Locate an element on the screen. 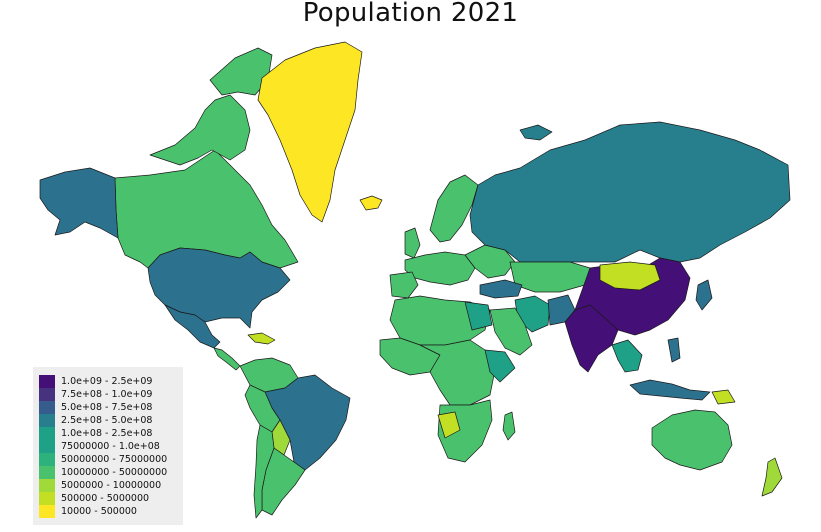  legend-item: 2.5e+08 - 5.0e+08 is located at coordinates (95, 420).